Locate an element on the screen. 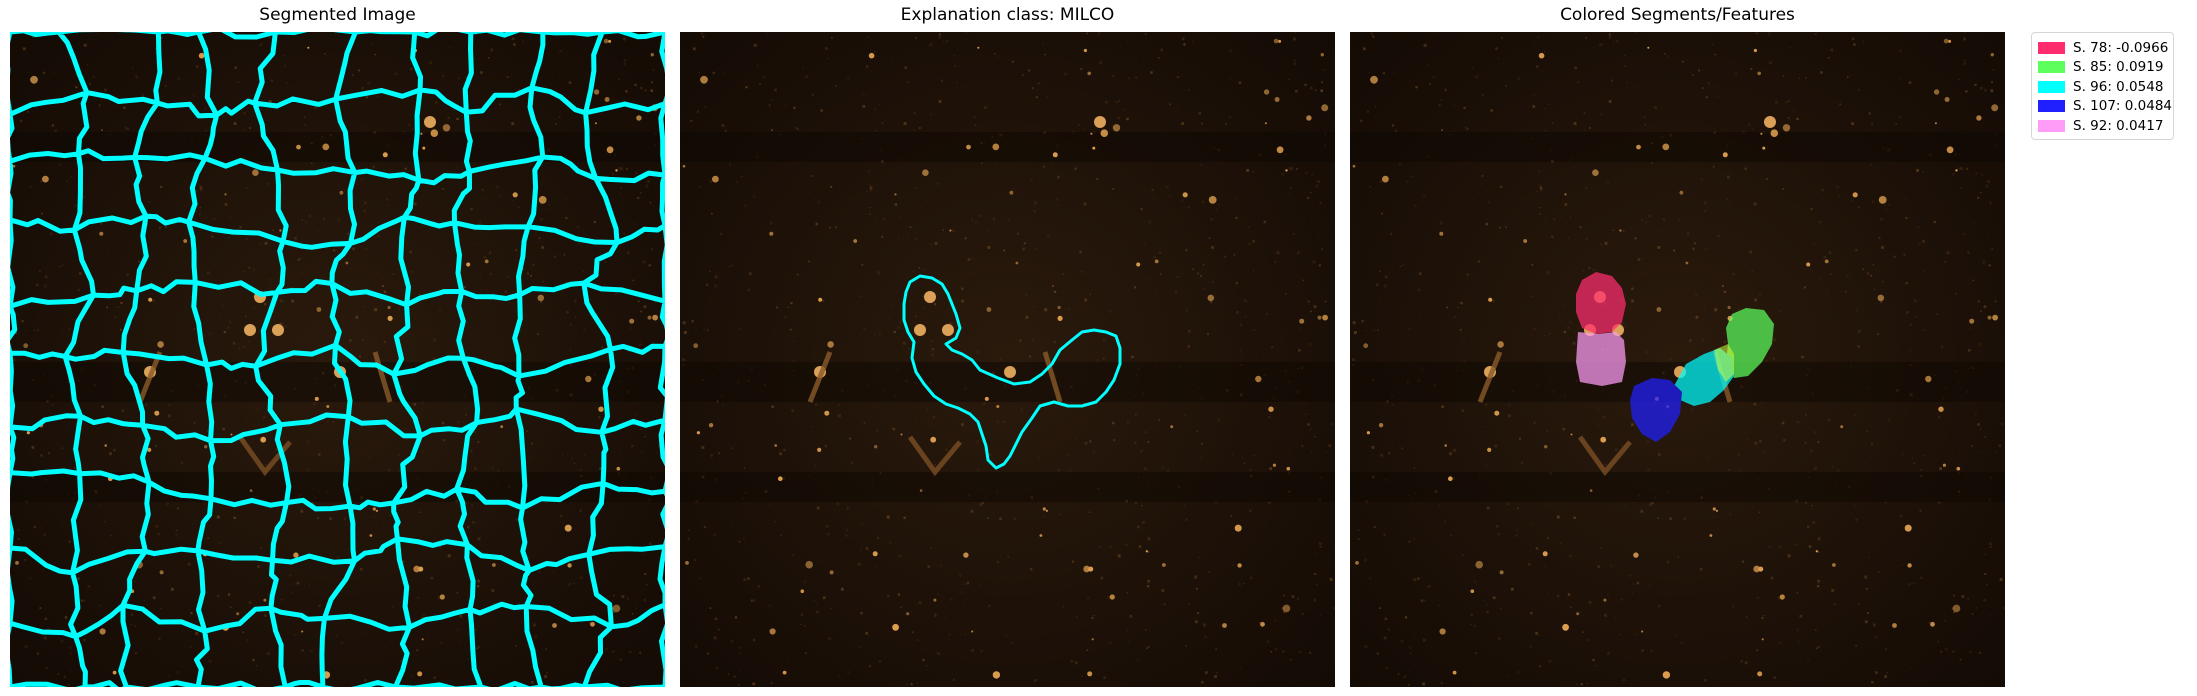 This screenshot has height=696, width=2197. legend-label: S. 92: 0.0417 is located at coordinates (2118, 125).